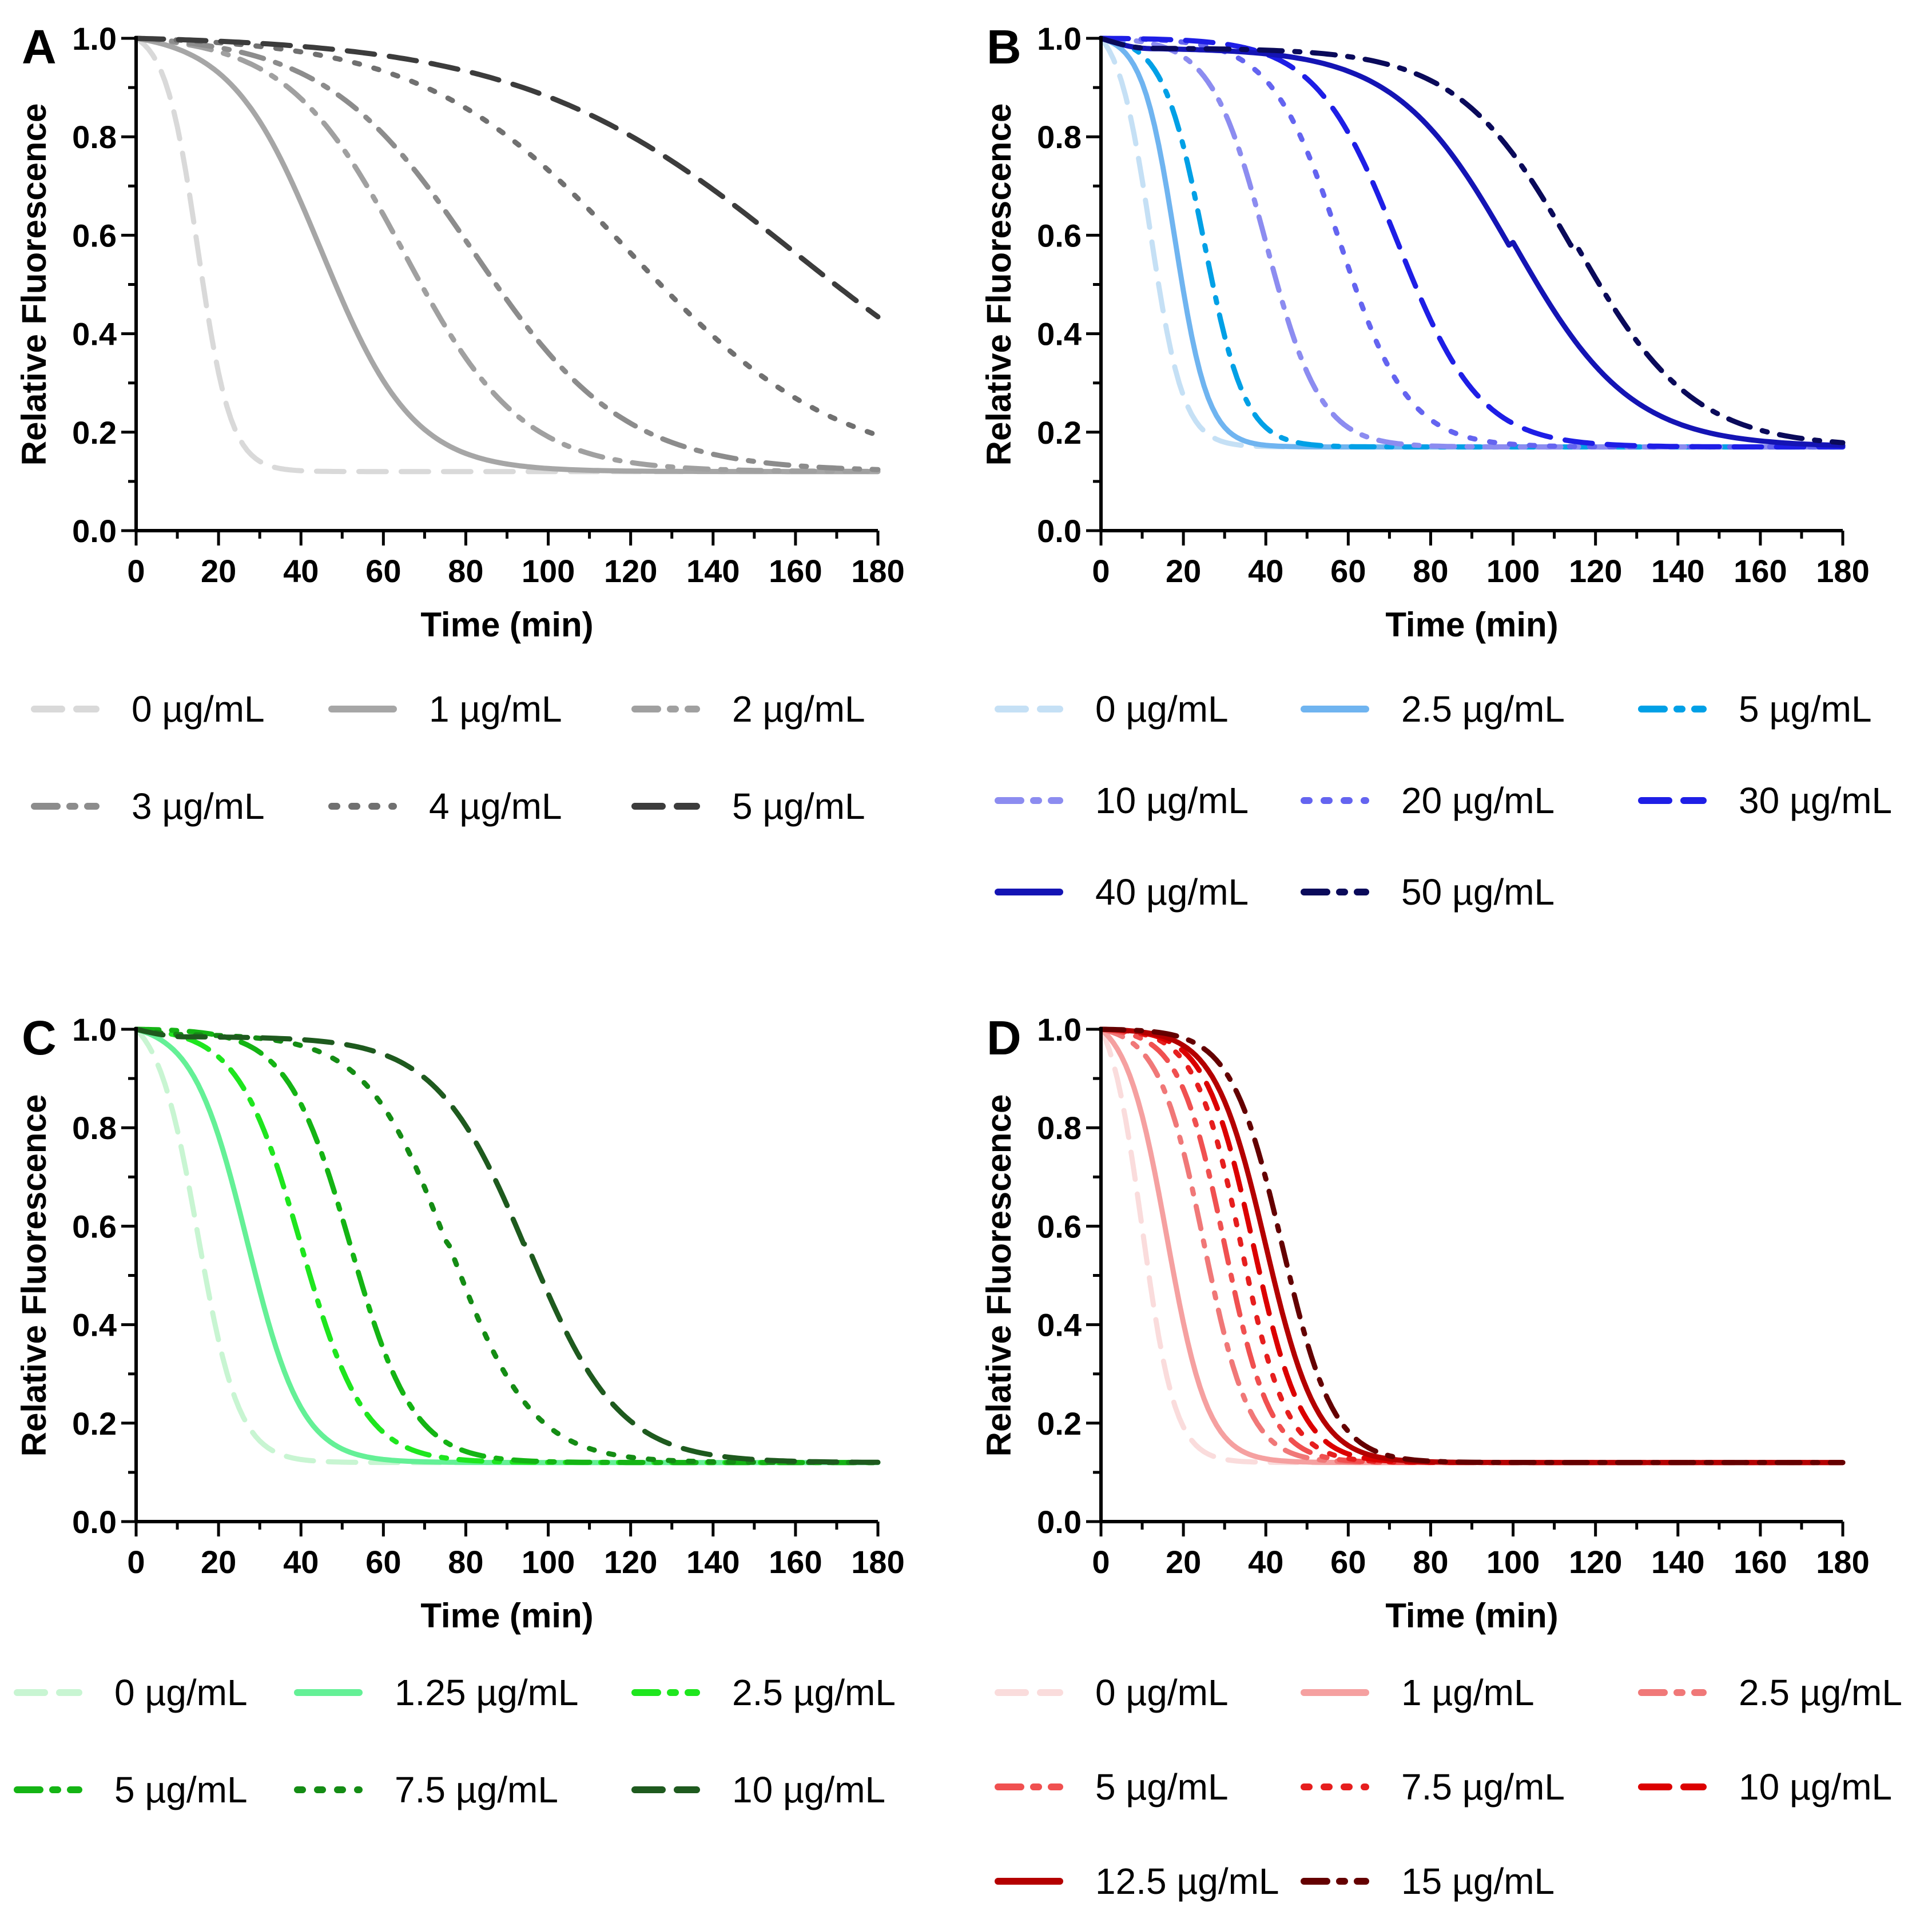 The height and width of the screenshot is (1919, 1932). I want to click on panel-label: D, so click(1004, 1038).